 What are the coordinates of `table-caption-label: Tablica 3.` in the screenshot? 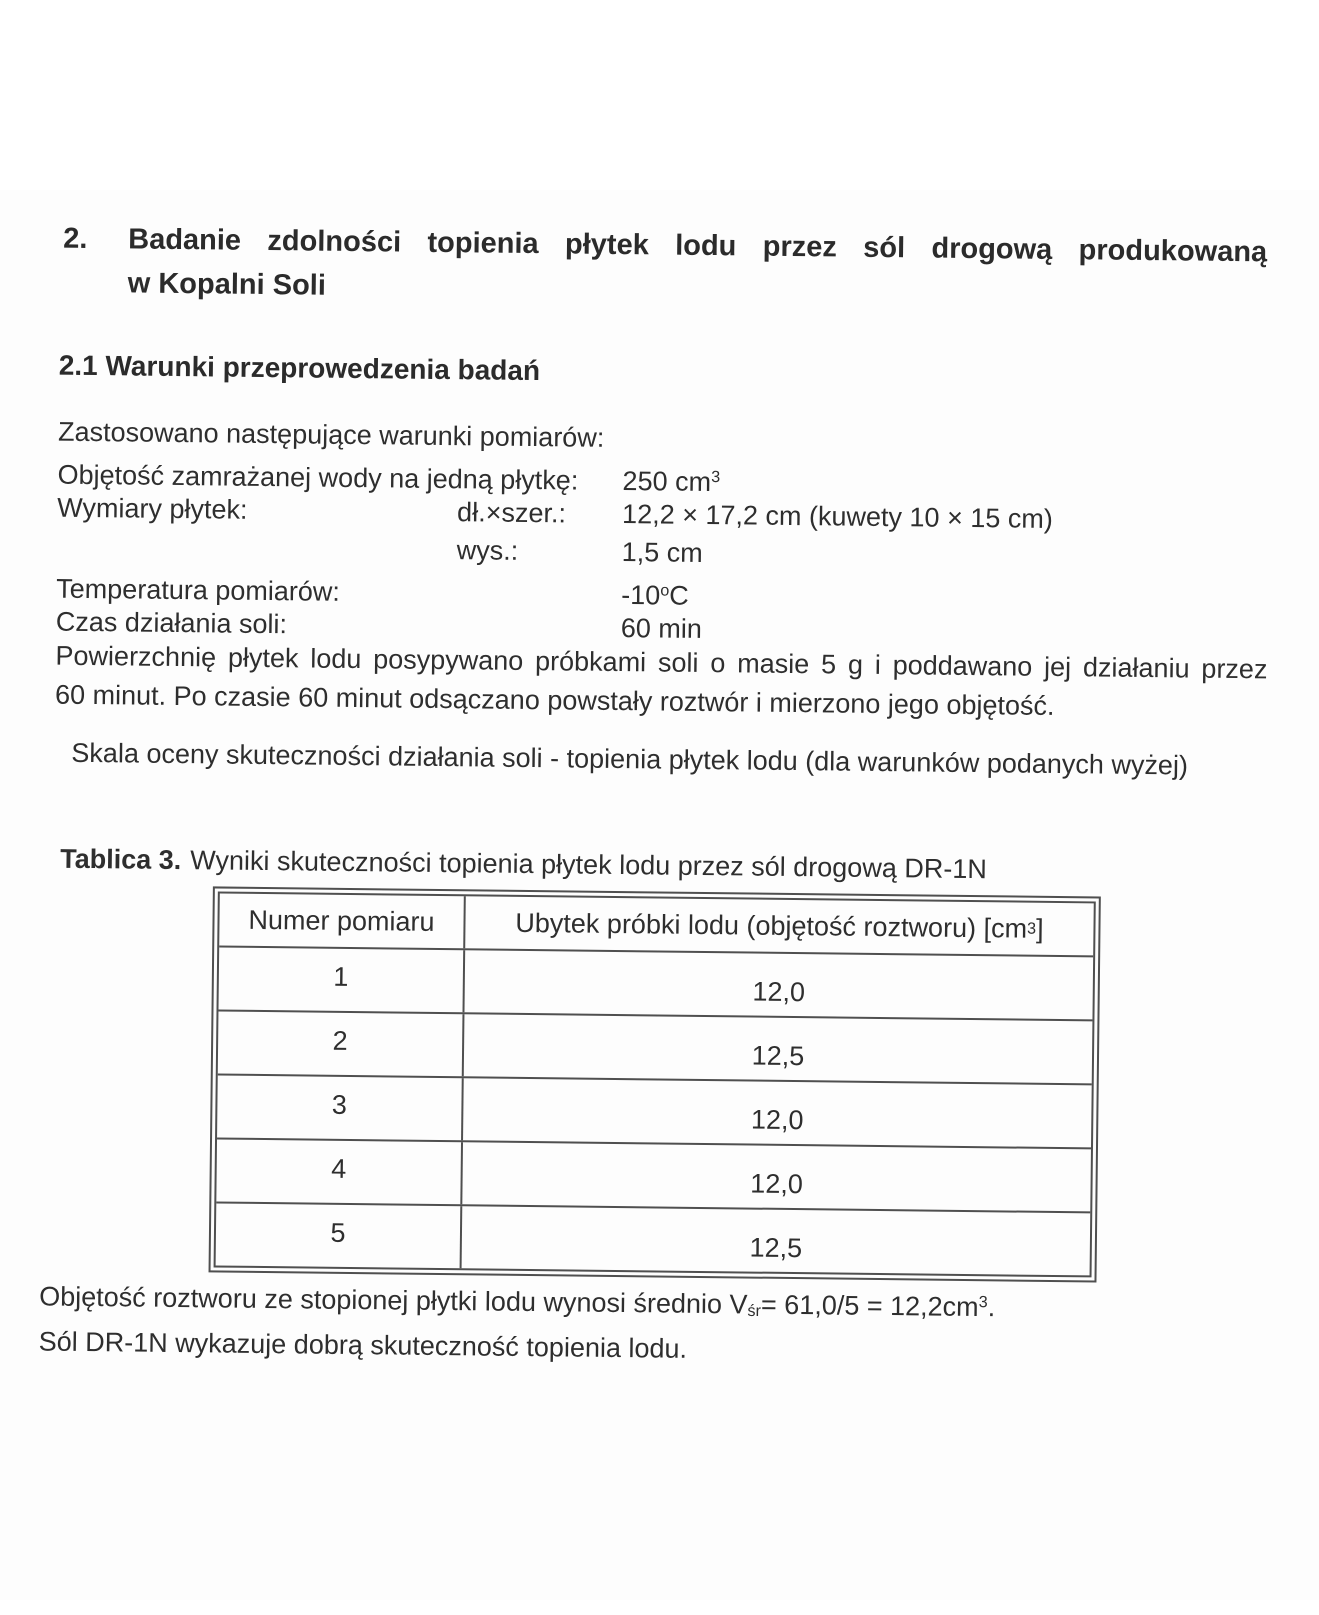 It's located at (120, 859).